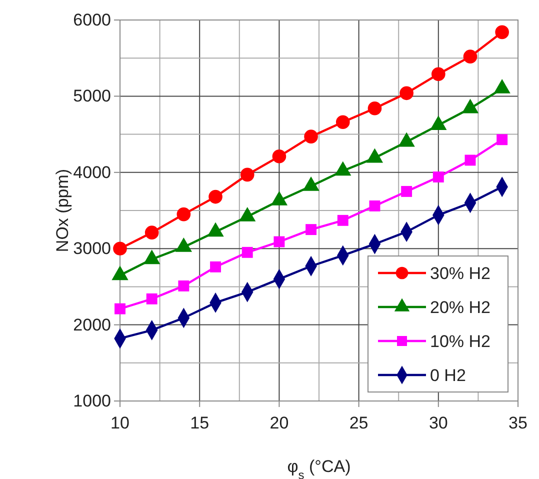 This screenshot has width=539, height=479. I want to click on x-tick-label: 10, so click(120, 423).